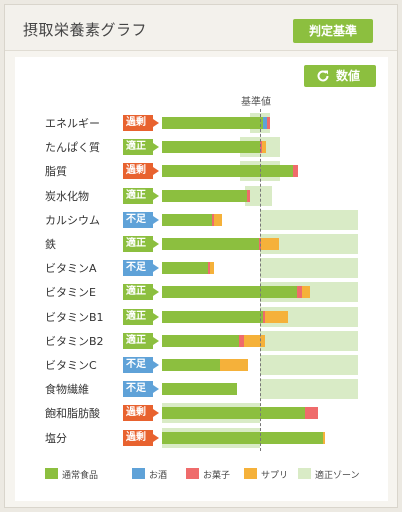 This screenshot has height=512, width=402. What do you see at coordinates (71, 269) in the screenshot?
I see `nutrient-name: ビタミンA` at bounding box center [71, 269].